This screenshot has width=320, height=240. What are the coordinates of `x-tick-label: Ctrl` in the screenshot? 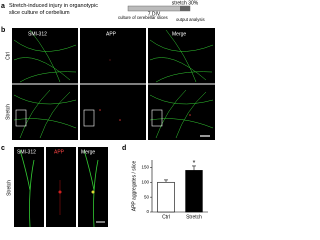 It's located at (166, 217).